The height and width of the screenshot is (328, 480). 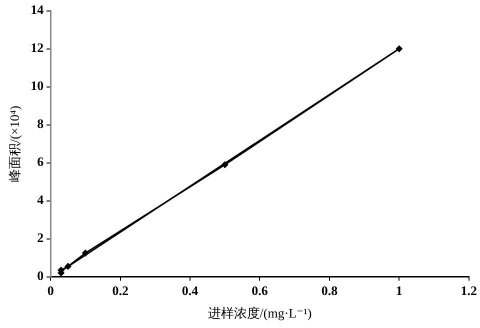 I want to click on y-tick-label: 12, so click(x=37, y=48).